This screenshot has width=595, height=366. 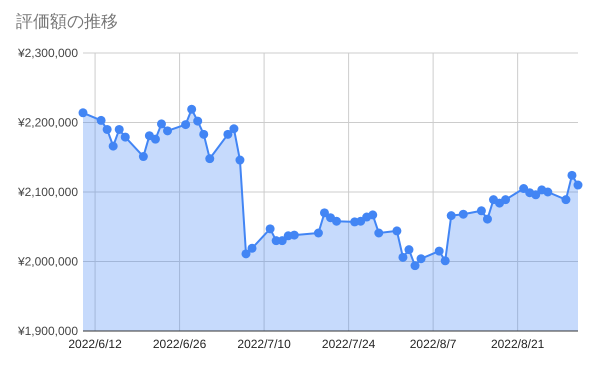 I want to click on y-tick-label: ¥2,100,000, so click(x=47, y=192).